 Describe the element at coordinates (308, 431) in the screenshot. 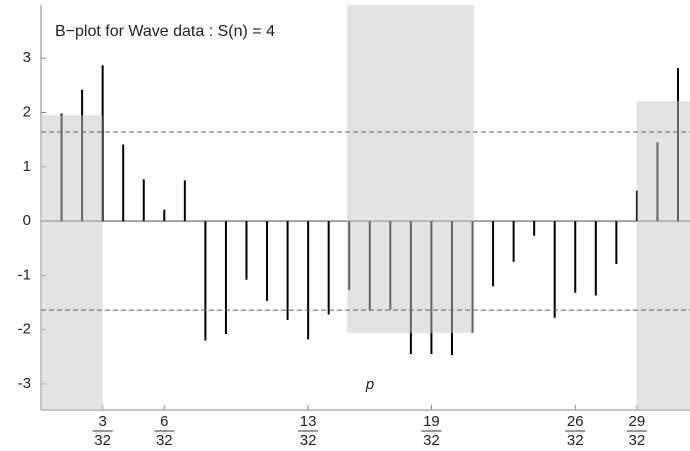

I see `x-tick-label: 13 32` at that location.